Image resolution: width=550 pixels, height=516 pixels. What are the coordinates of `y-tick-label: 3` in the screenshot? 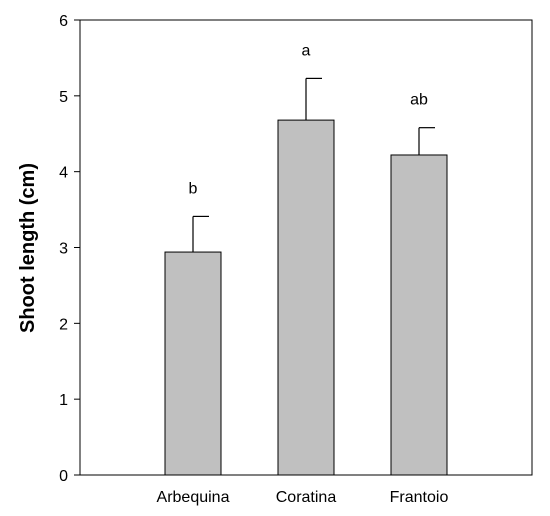 It's located at (63, 249).